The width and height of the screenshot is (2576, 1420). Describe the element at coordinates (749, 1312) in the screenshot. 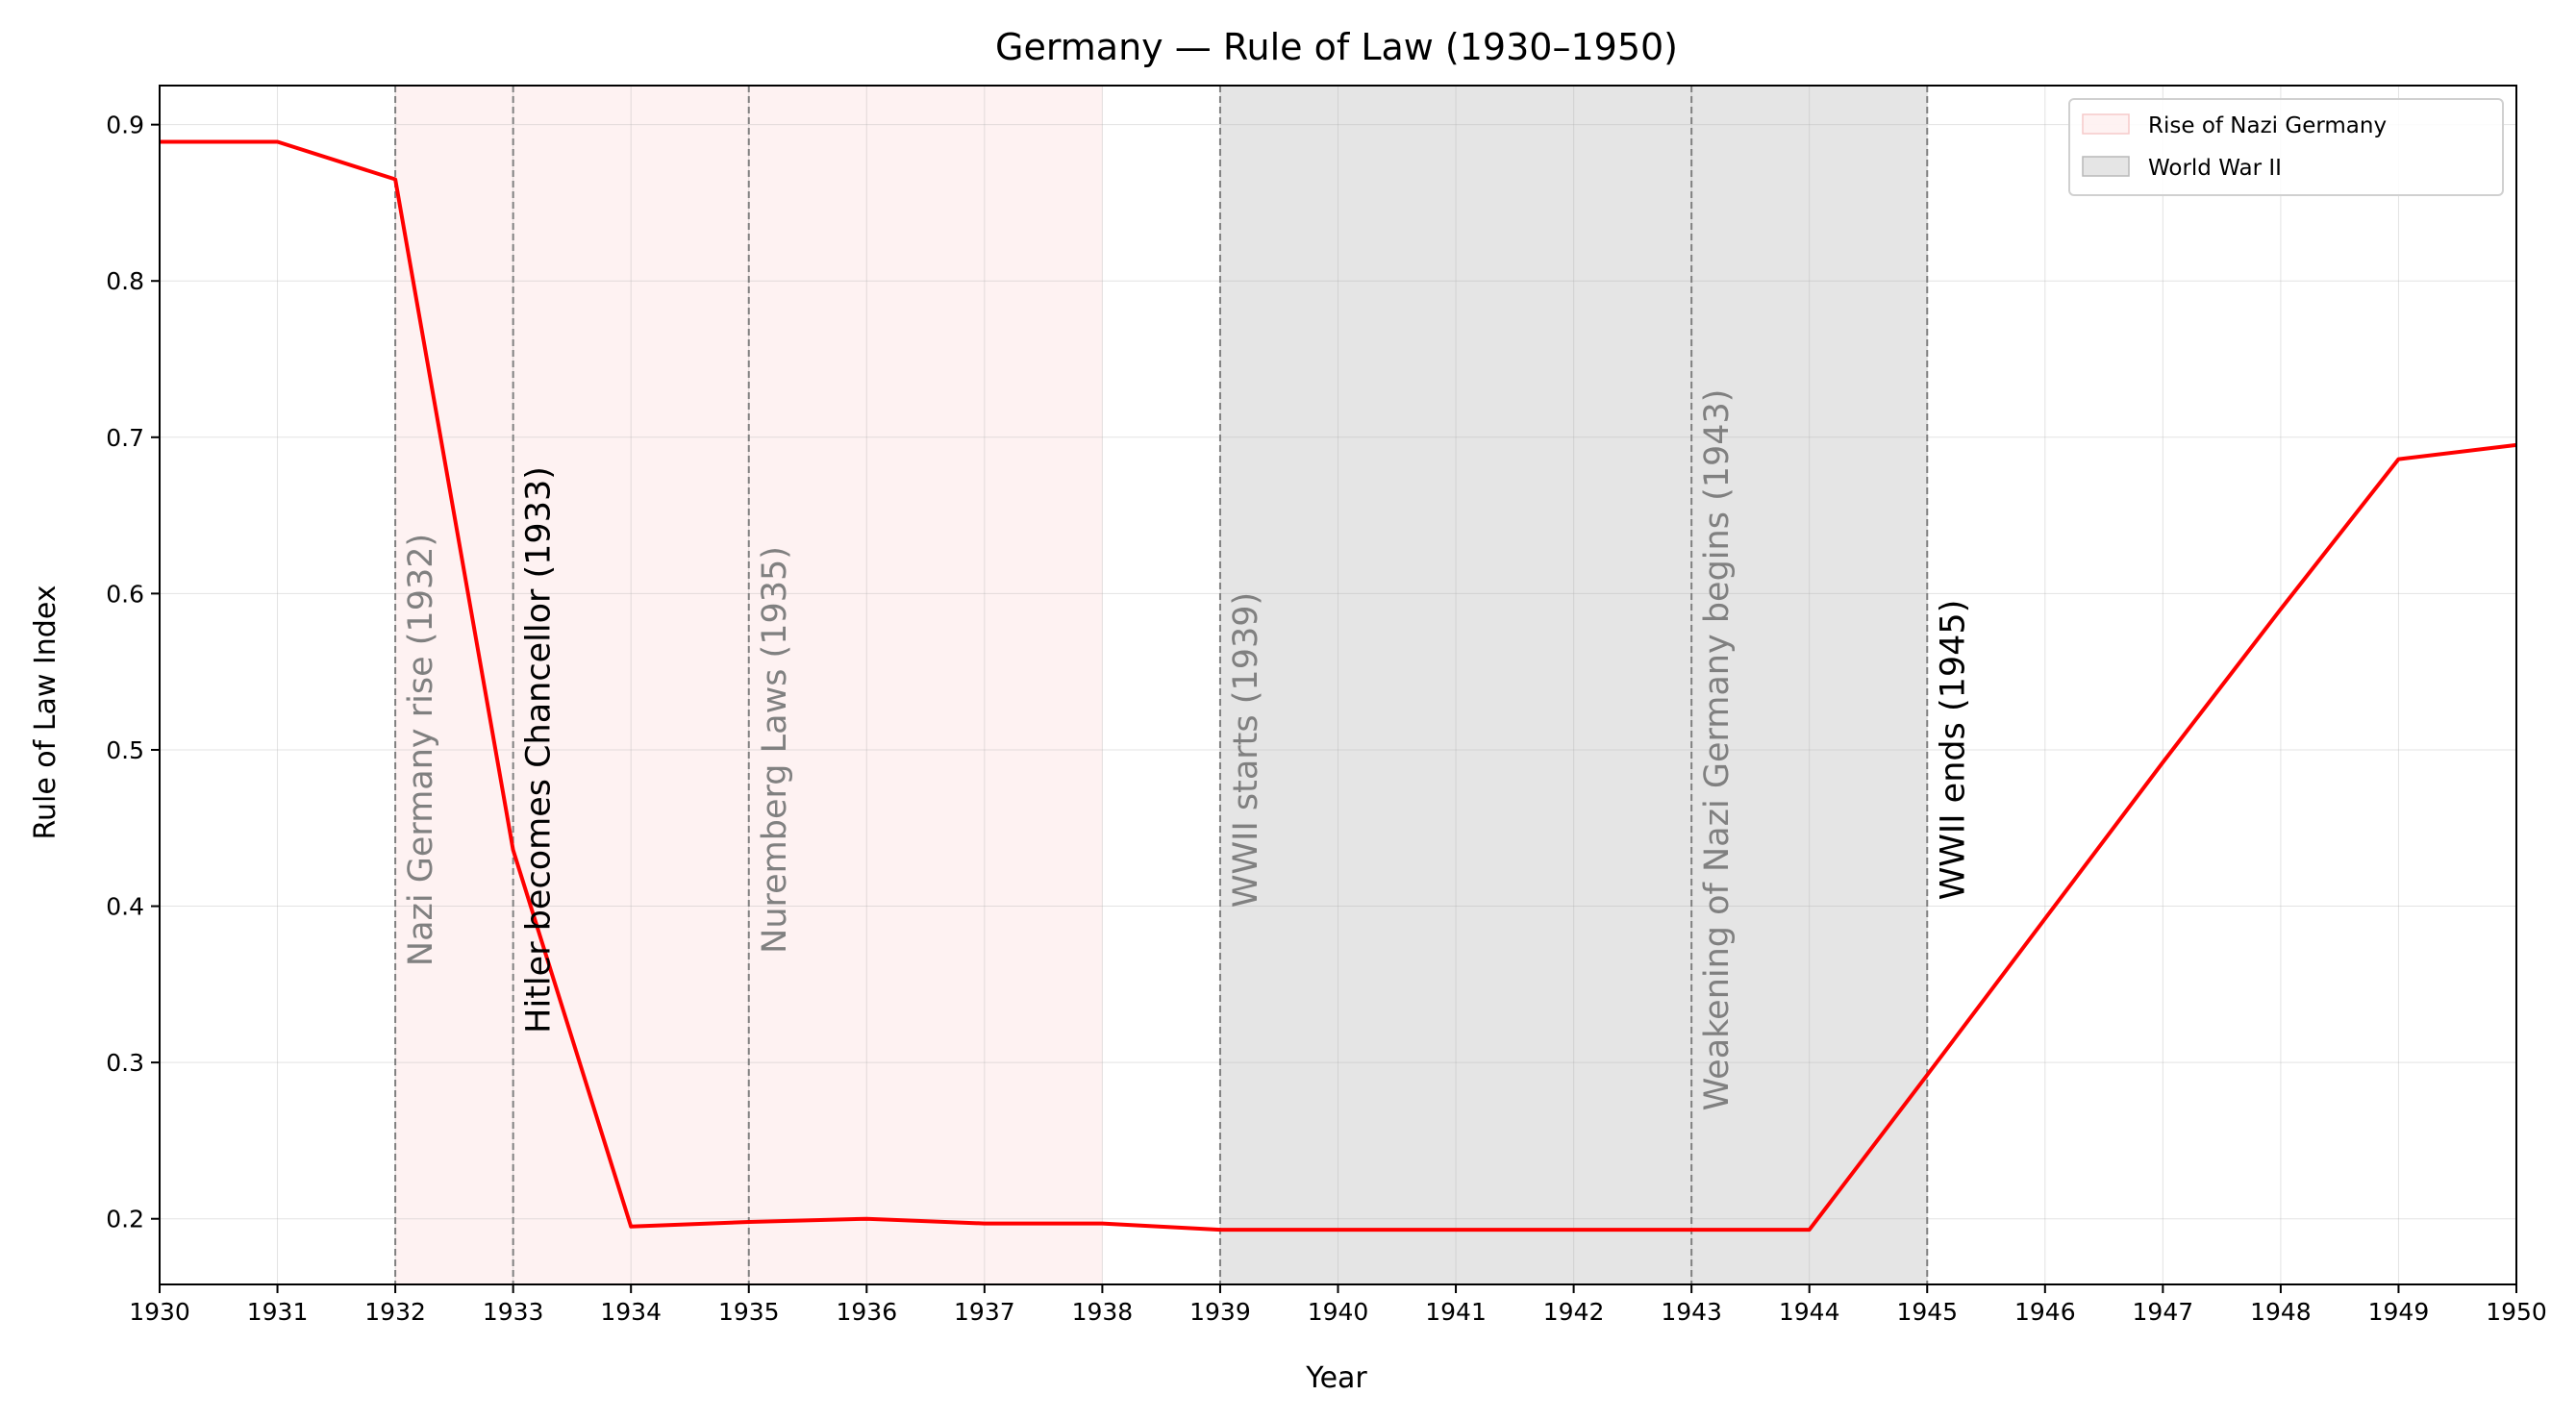

I see `x-tick-label-1935: 1935` at that location.